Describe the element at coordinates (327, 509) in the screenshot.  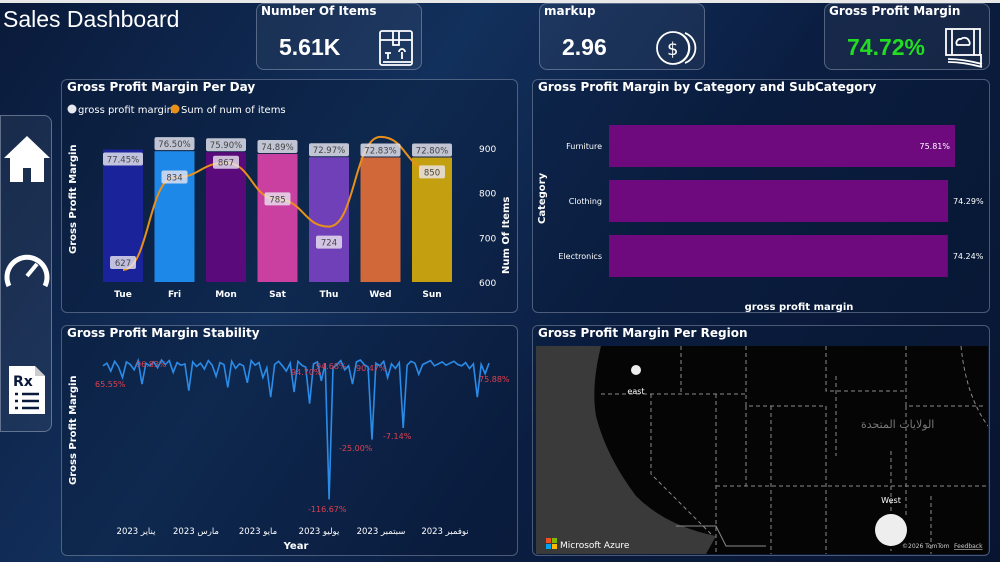
I see `annotation-label: -116.67%` at that location.